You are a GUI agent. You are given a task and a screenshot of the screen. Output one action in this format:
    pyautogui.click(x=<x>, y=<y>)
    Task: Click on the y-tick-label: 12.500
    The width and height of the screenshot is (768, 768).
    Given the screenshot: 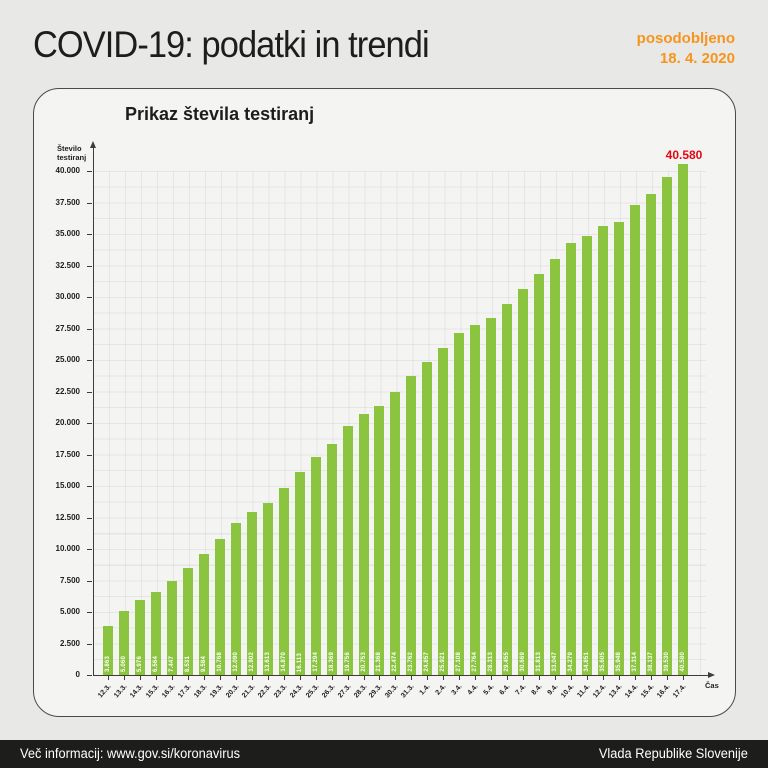 What is the action you would take?
    pyautogui.click(x=67, y=517)
    